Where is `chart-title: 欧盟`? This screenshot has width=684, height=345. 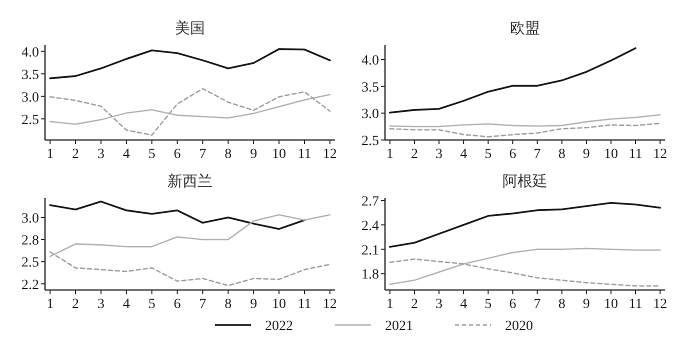 chart-title: 欧盟 is located at coordinates (525, 28).